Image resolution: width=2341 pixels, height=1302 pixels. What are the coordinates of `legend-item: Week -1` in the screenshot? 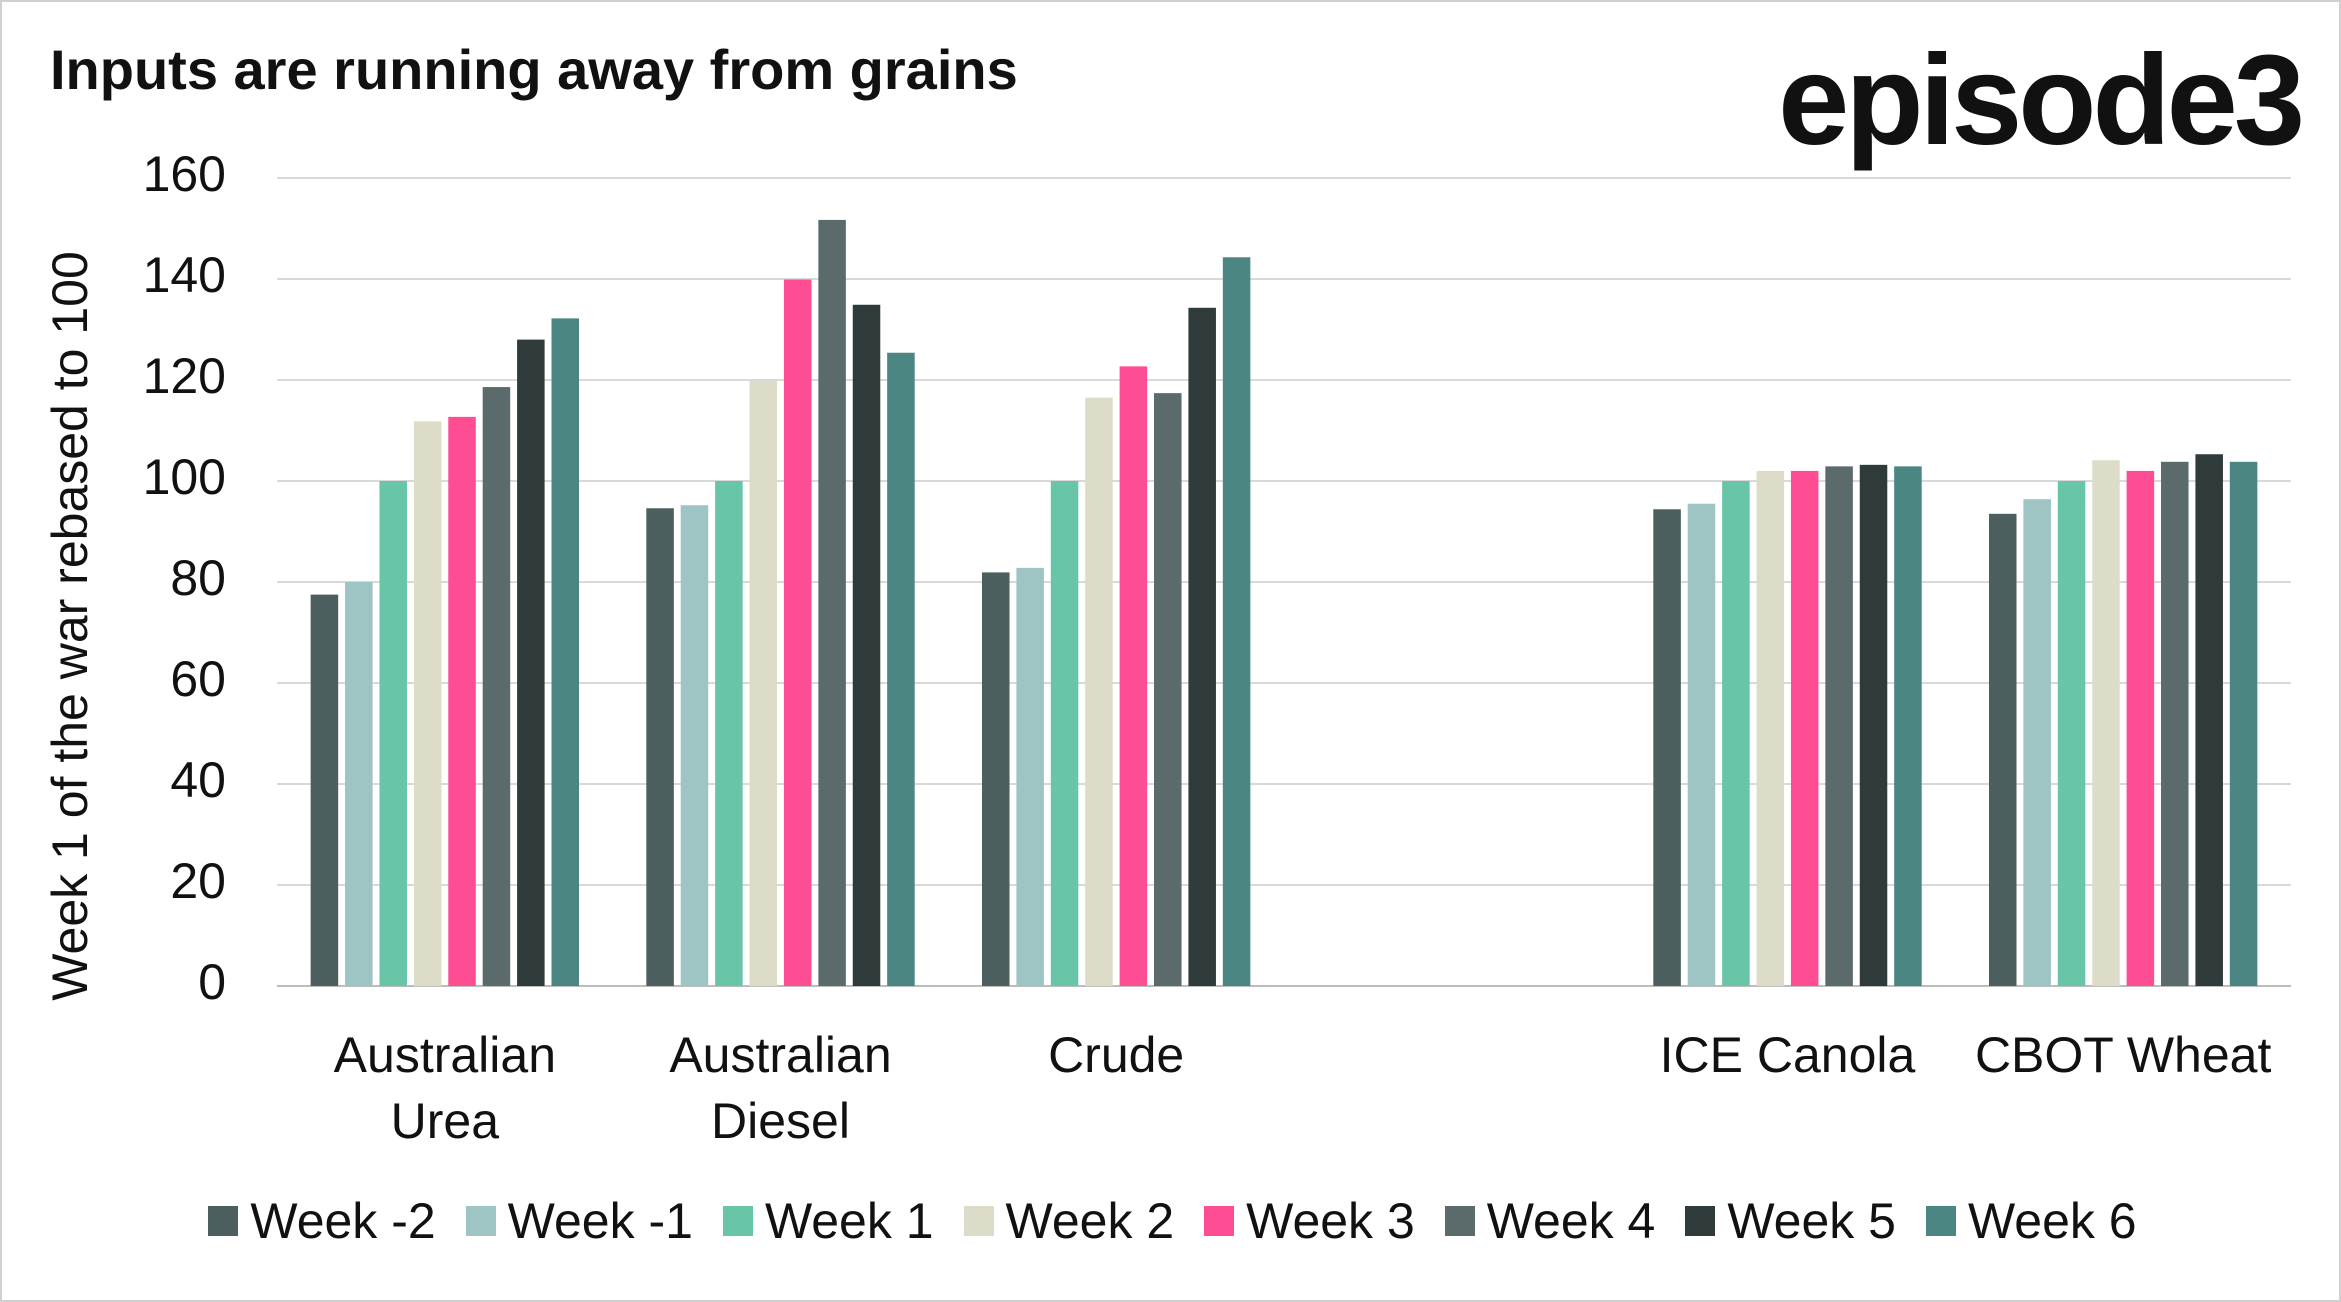 It's located at (579, 1221).